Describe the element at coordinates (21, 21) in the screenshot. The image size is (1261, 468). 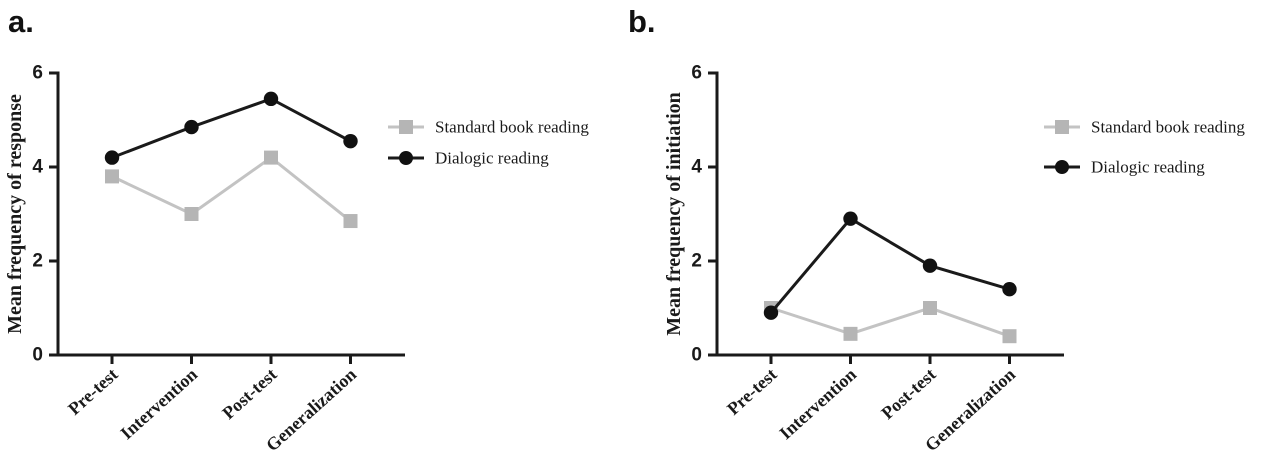
I see `panel-a-label: a.` at that location.